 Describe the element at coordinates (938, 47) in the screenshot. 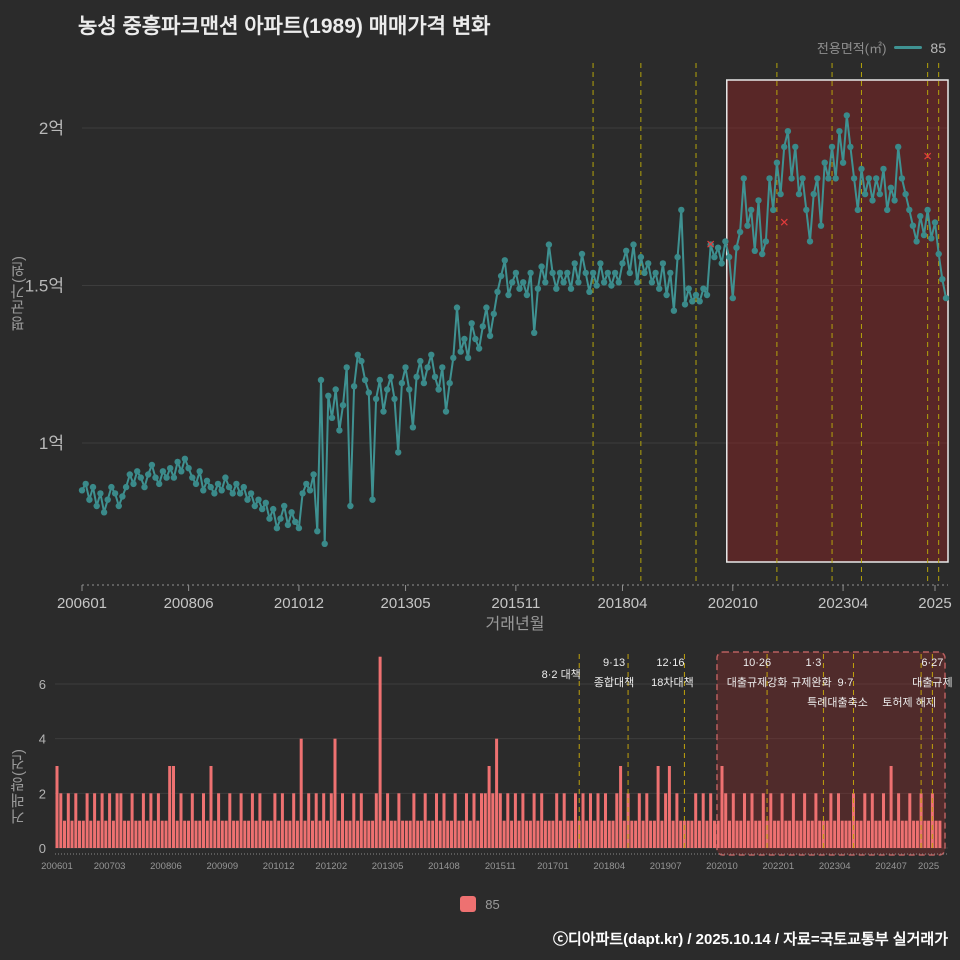

I see `legend-top-series: 85` at that location.